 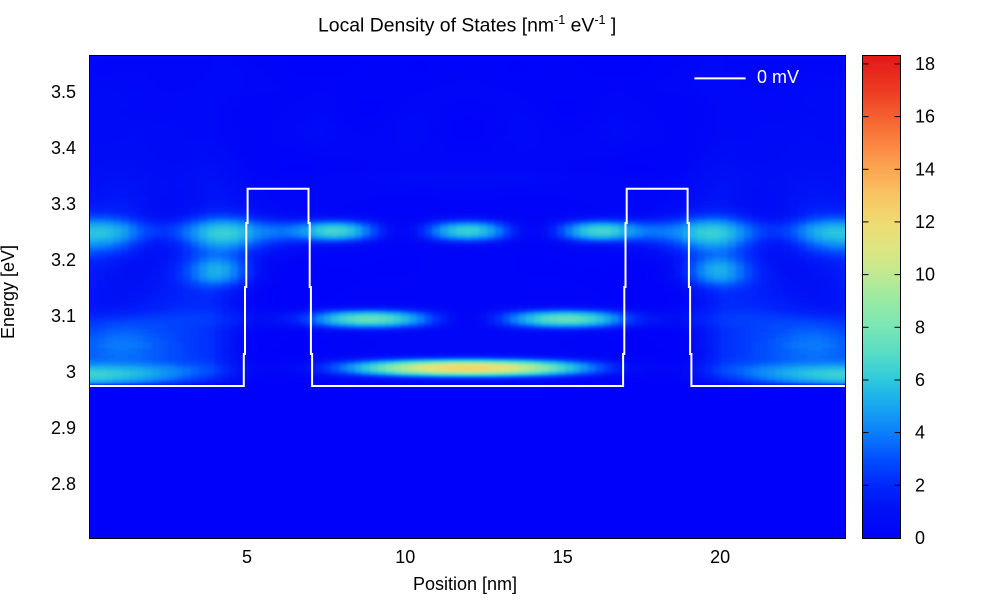 What do you see at coordinates (920, 538) in the screenshot?
I see `svg-text: 0` at bounding box center [920, 538].